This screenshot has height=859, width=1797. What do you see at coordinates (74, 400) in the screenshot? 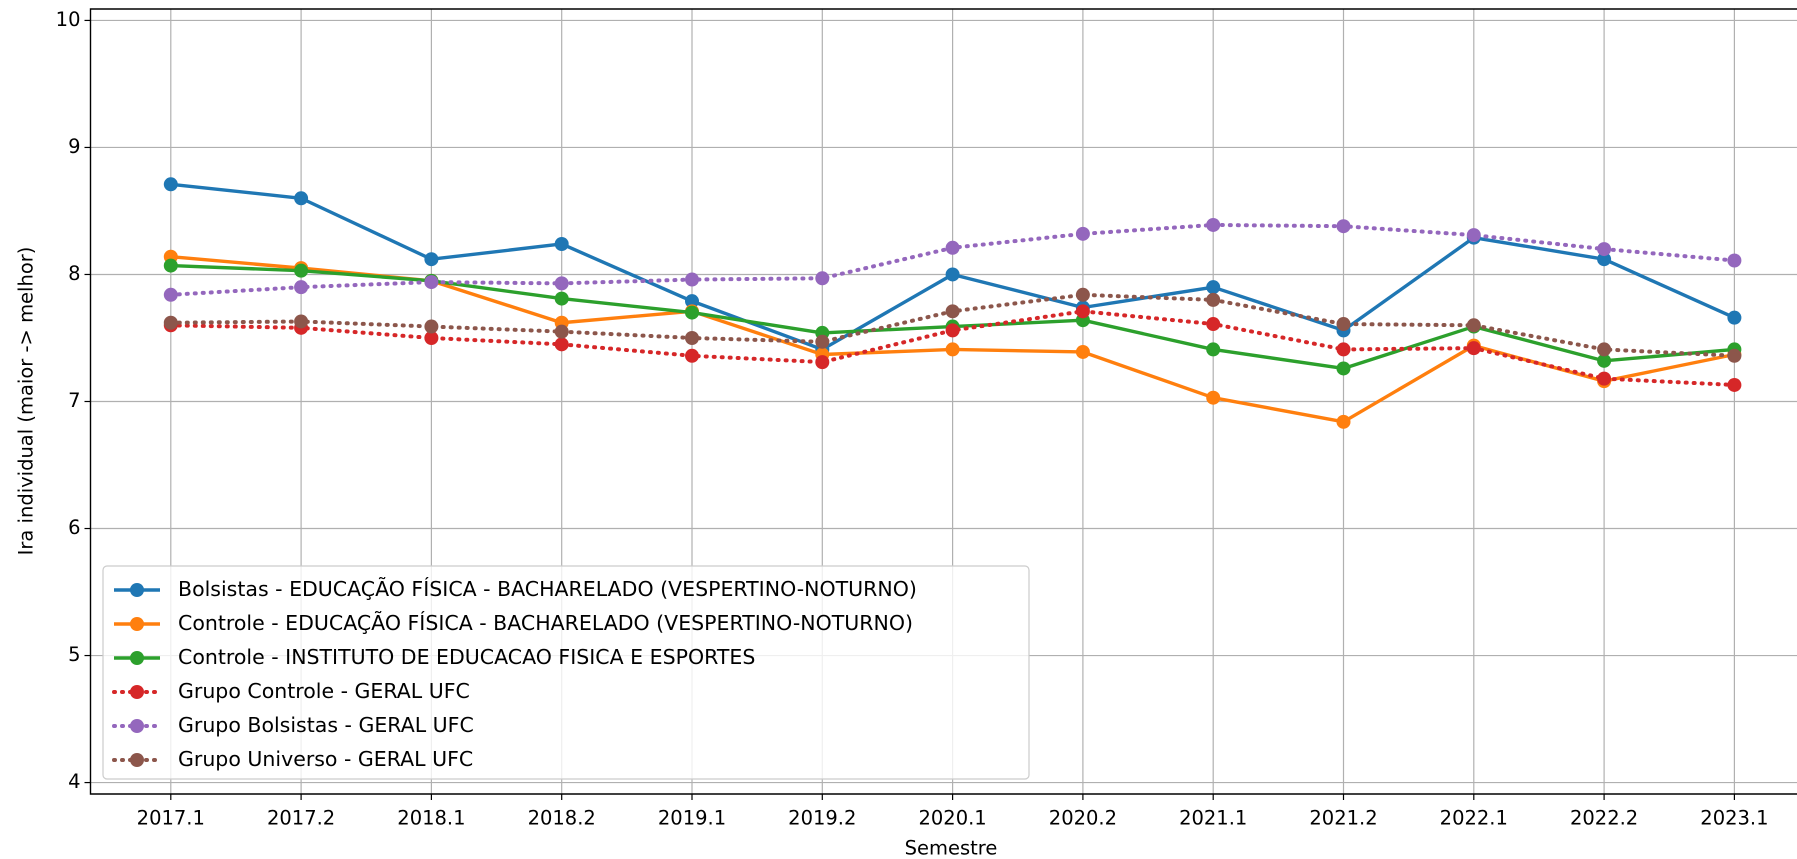
I see `y-tick-label: 7` at bounding box center [74, 400].